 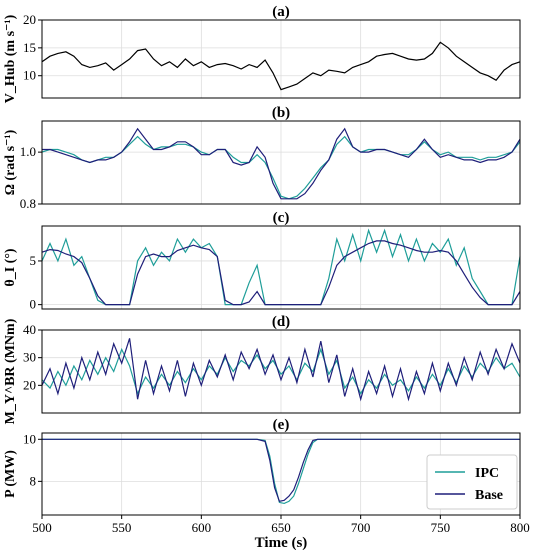 I want to click on series-line-ipc, so click(x=281, y=371).